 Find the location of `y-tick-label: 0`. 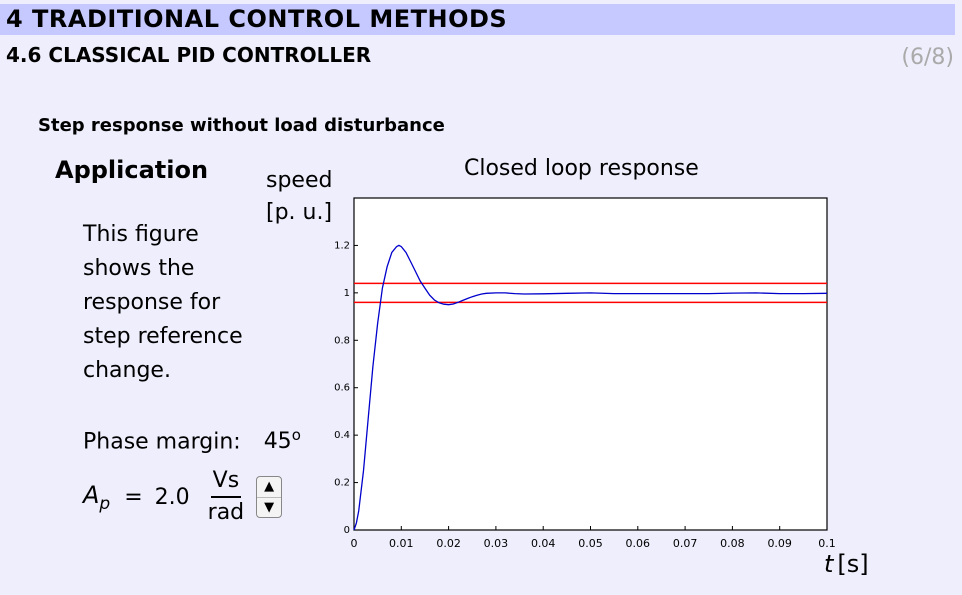

y-tick-label: 0 is located at coordinates (347, 530).